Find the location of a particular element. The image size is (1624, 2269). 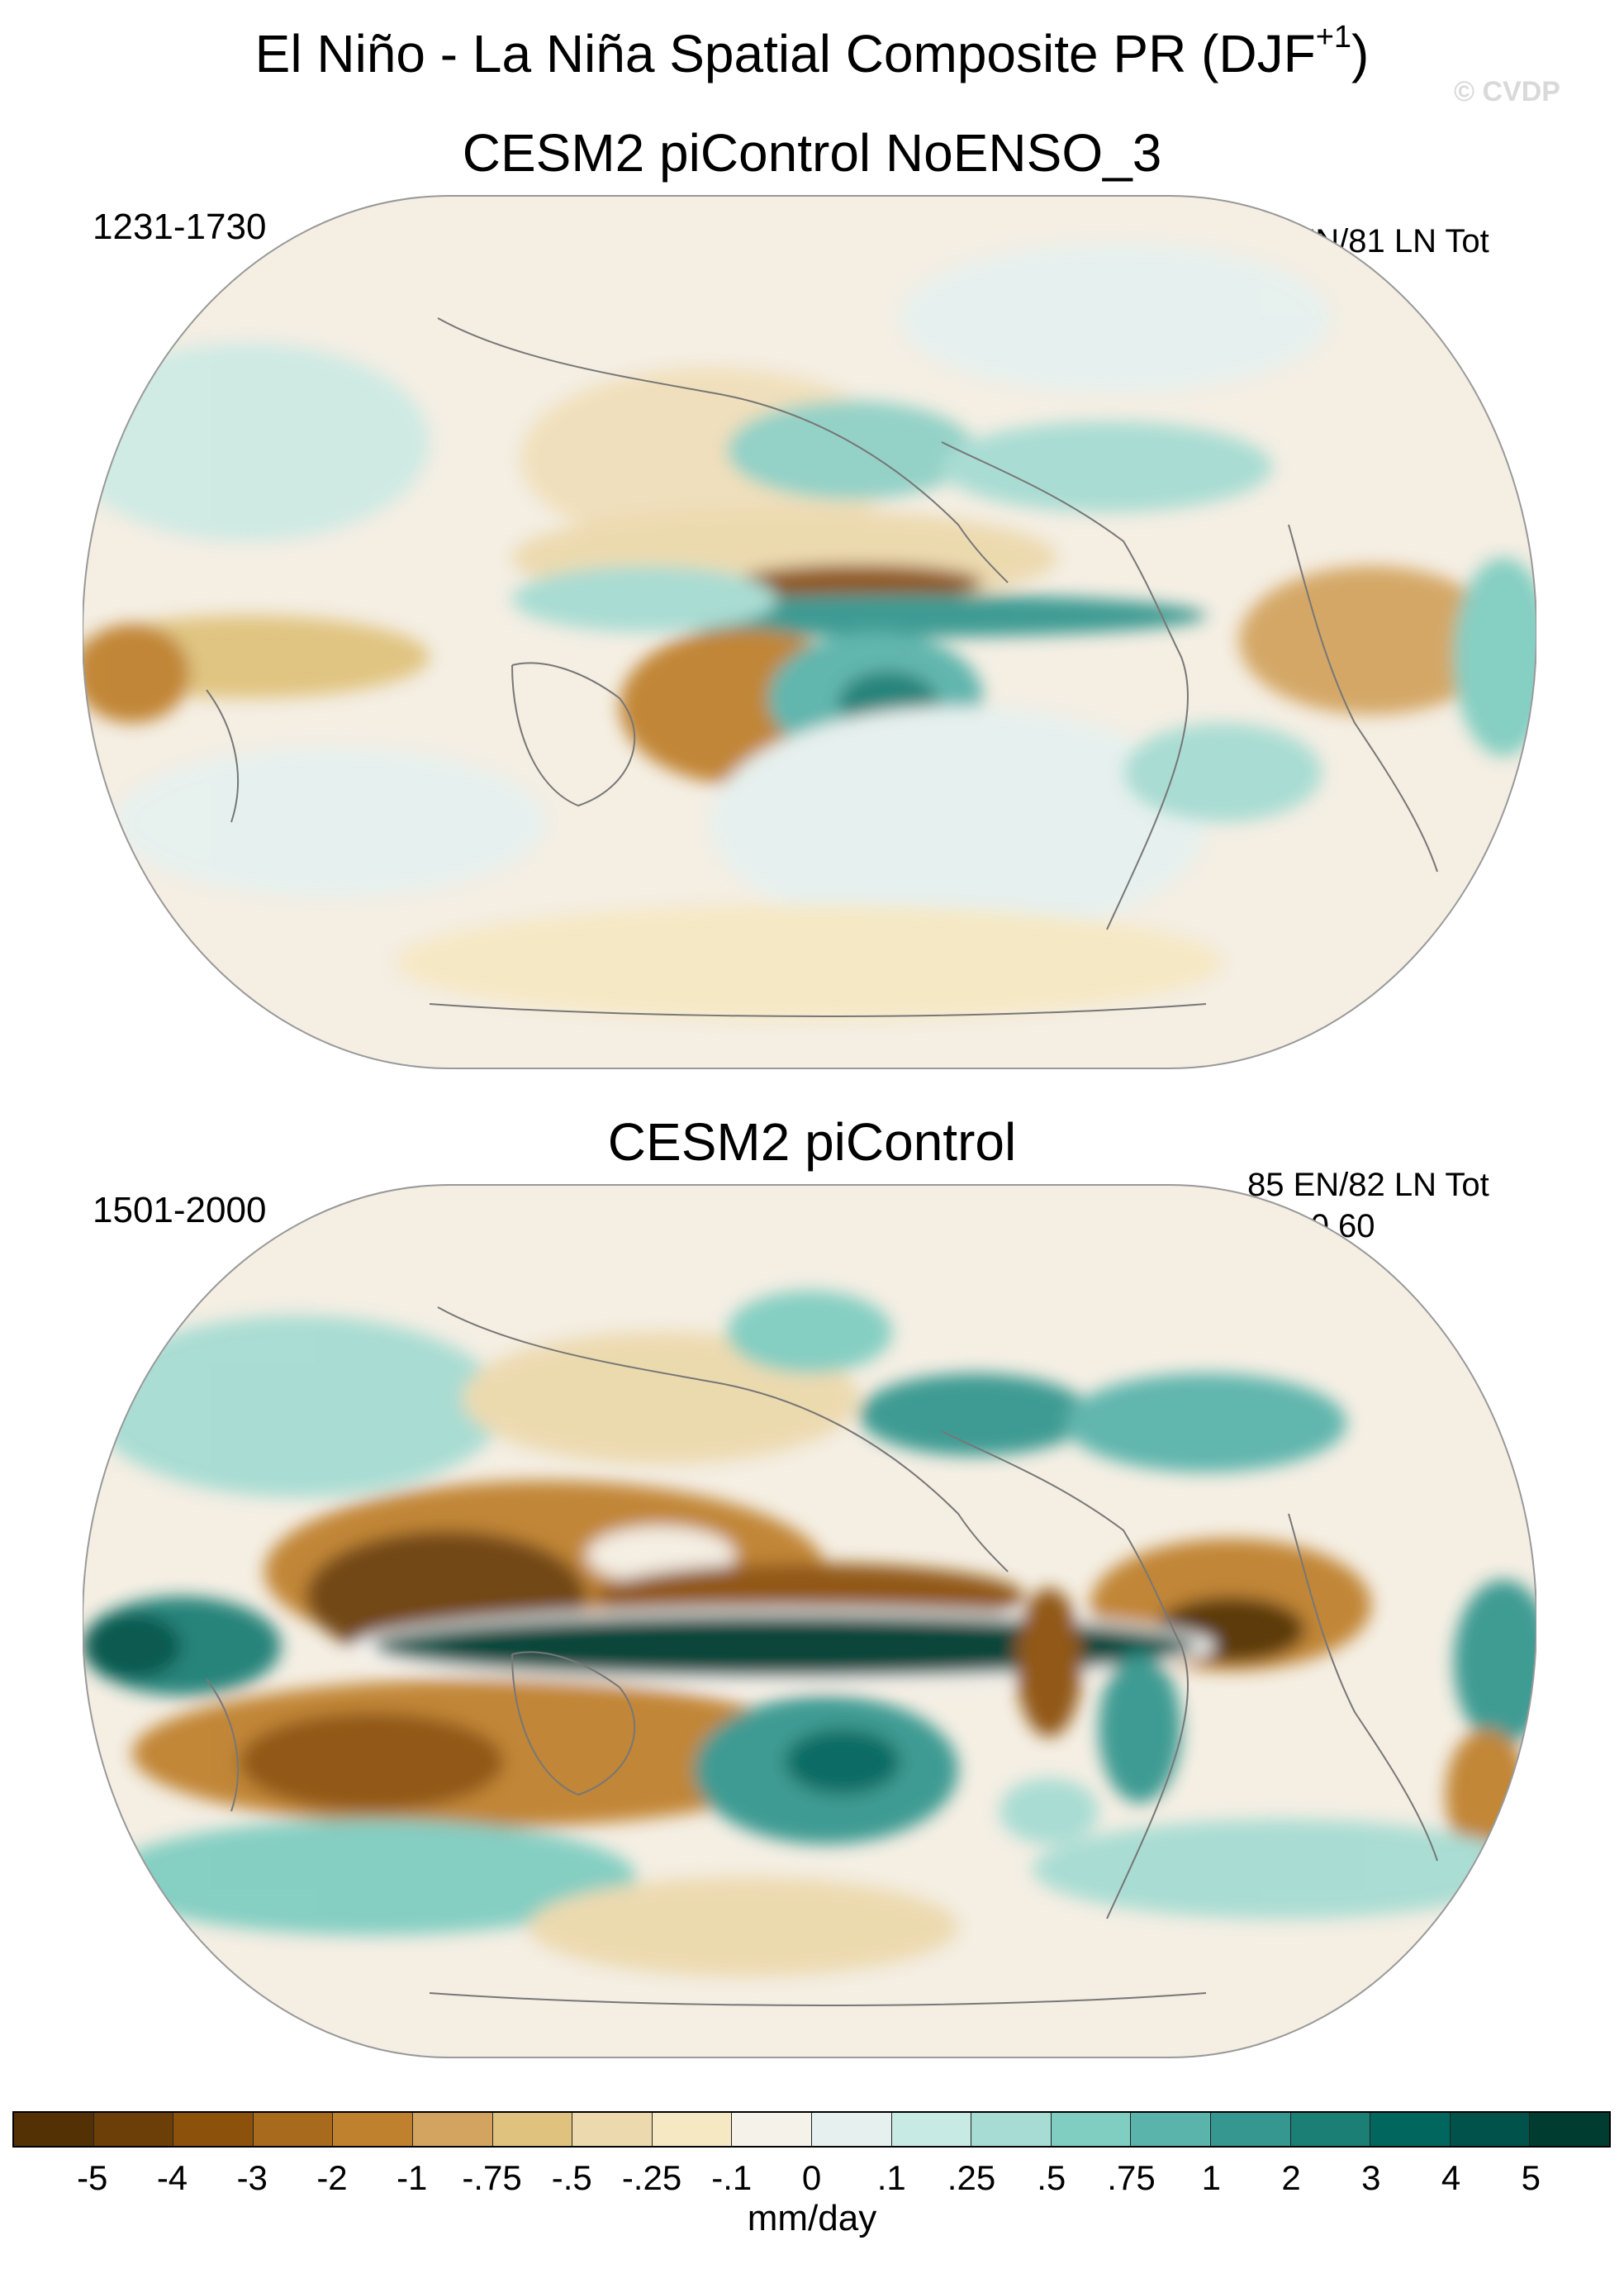

colorbar-tick-label: 1 is located at coordinates (1211, 2177).